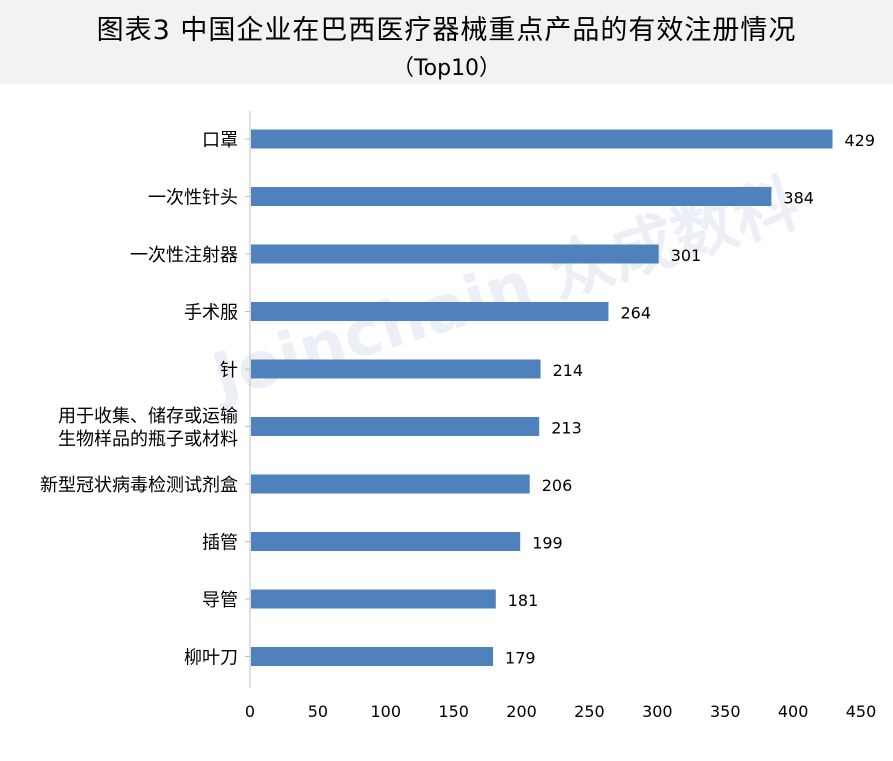 Image resolution: width=893 pixels, height=761 pixels. I want to click on category-label: 一次性针头, so click(193, 198).